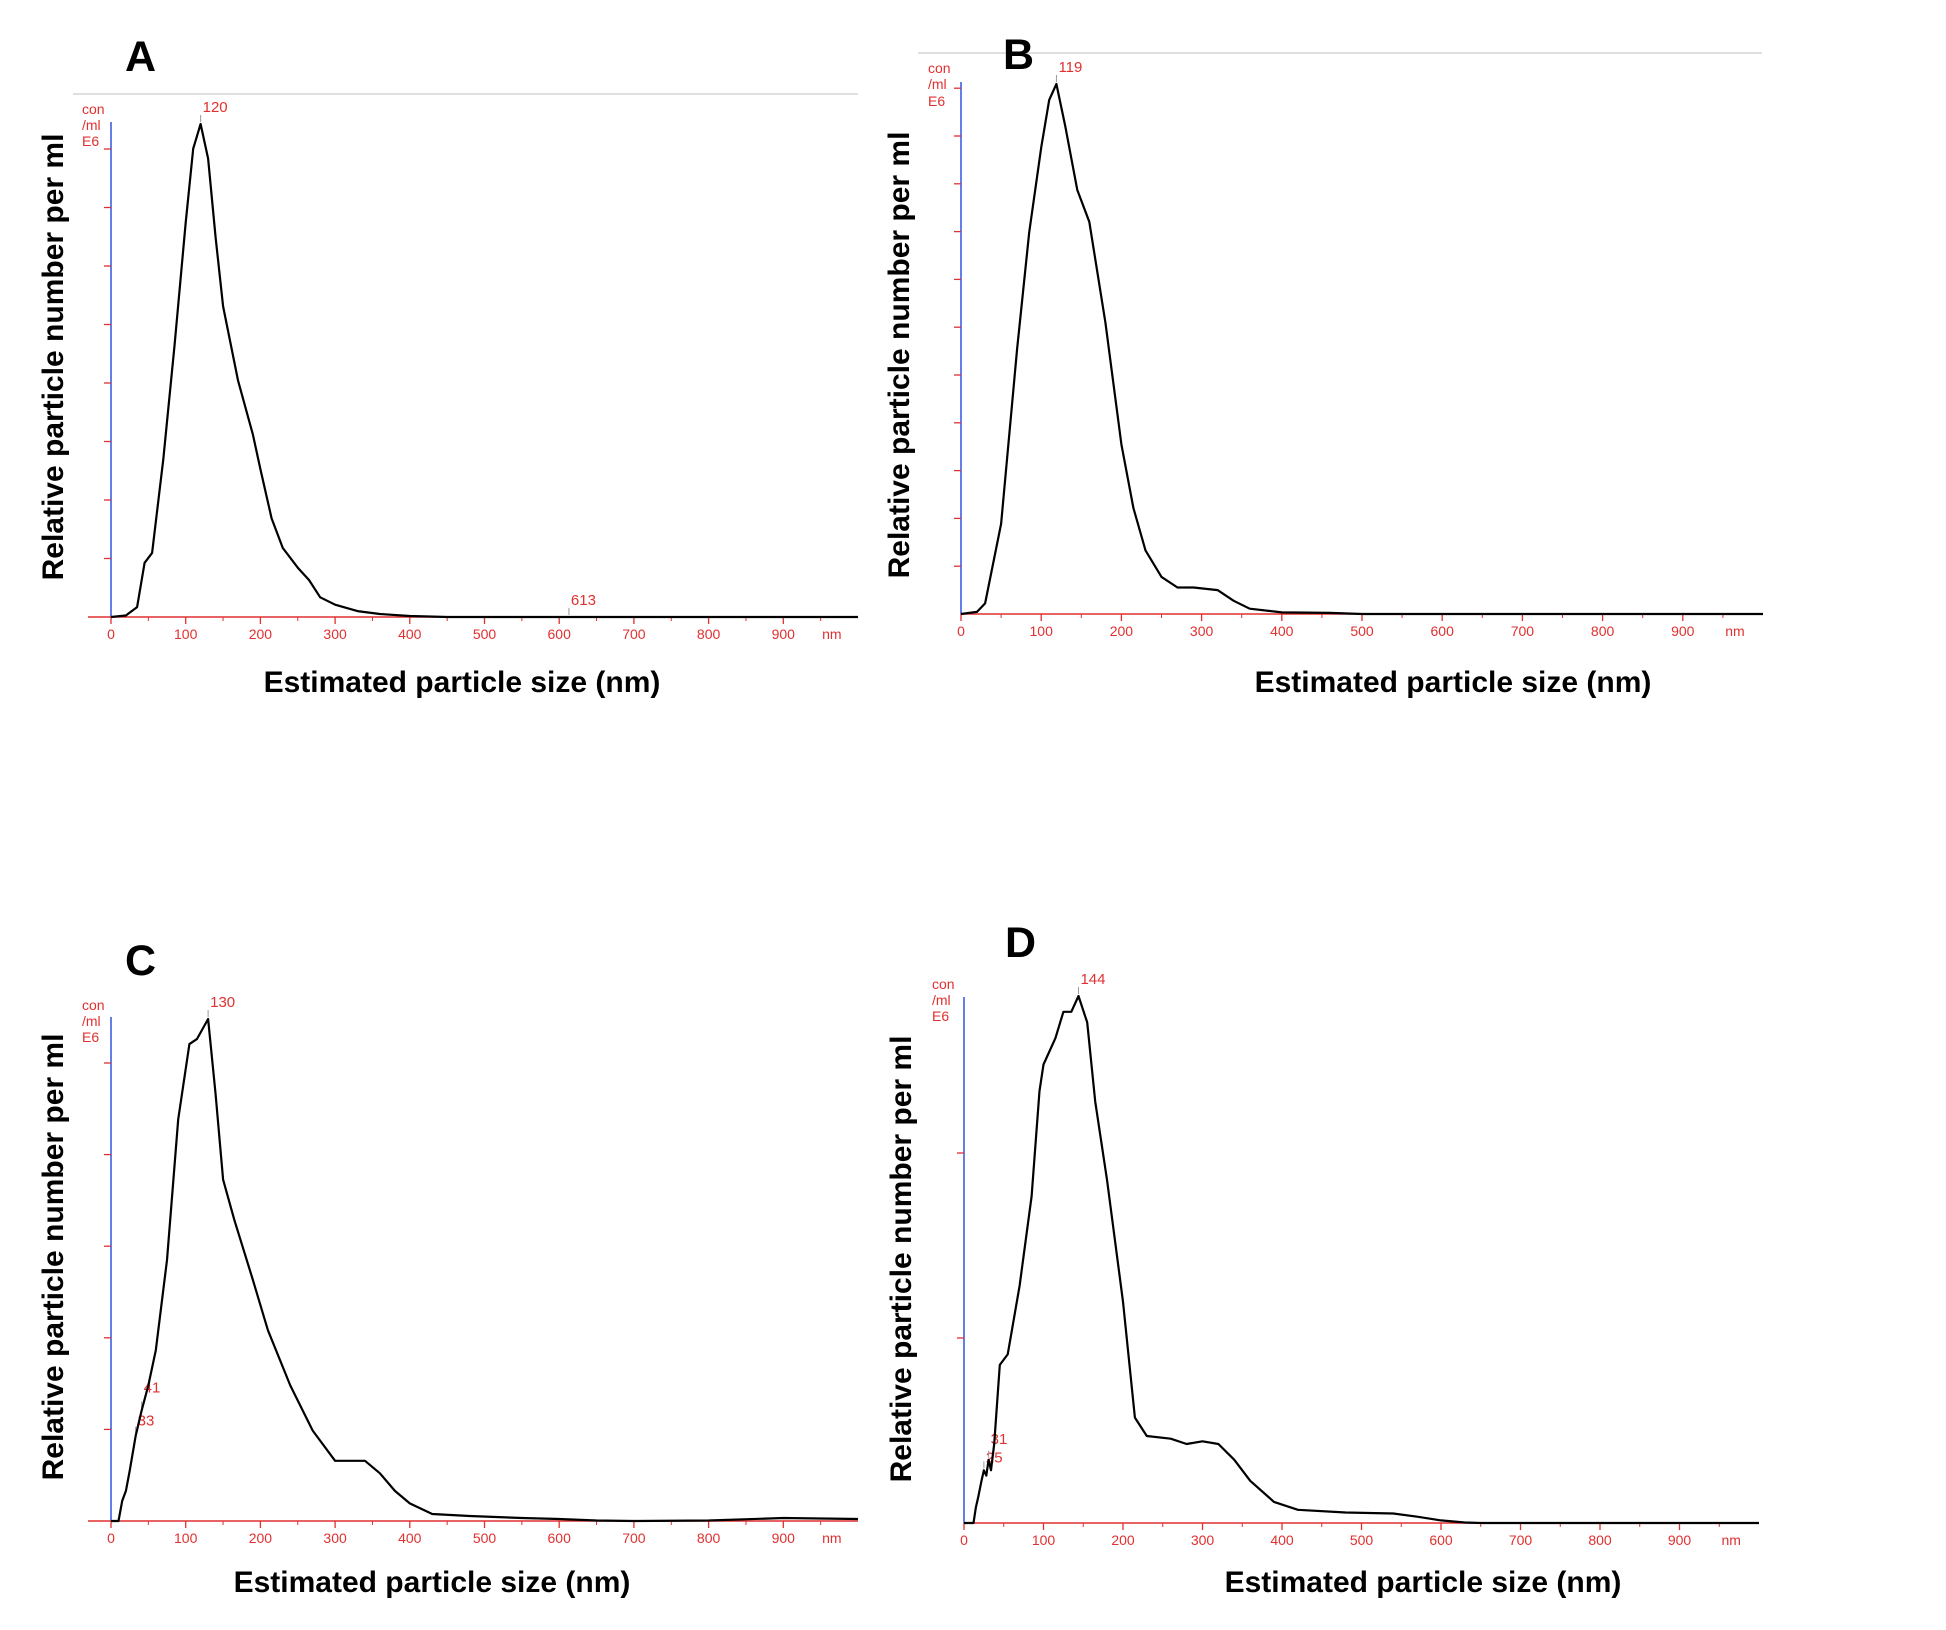  I want to click on panel-d-unit-3: E6, so click(940, 1016).